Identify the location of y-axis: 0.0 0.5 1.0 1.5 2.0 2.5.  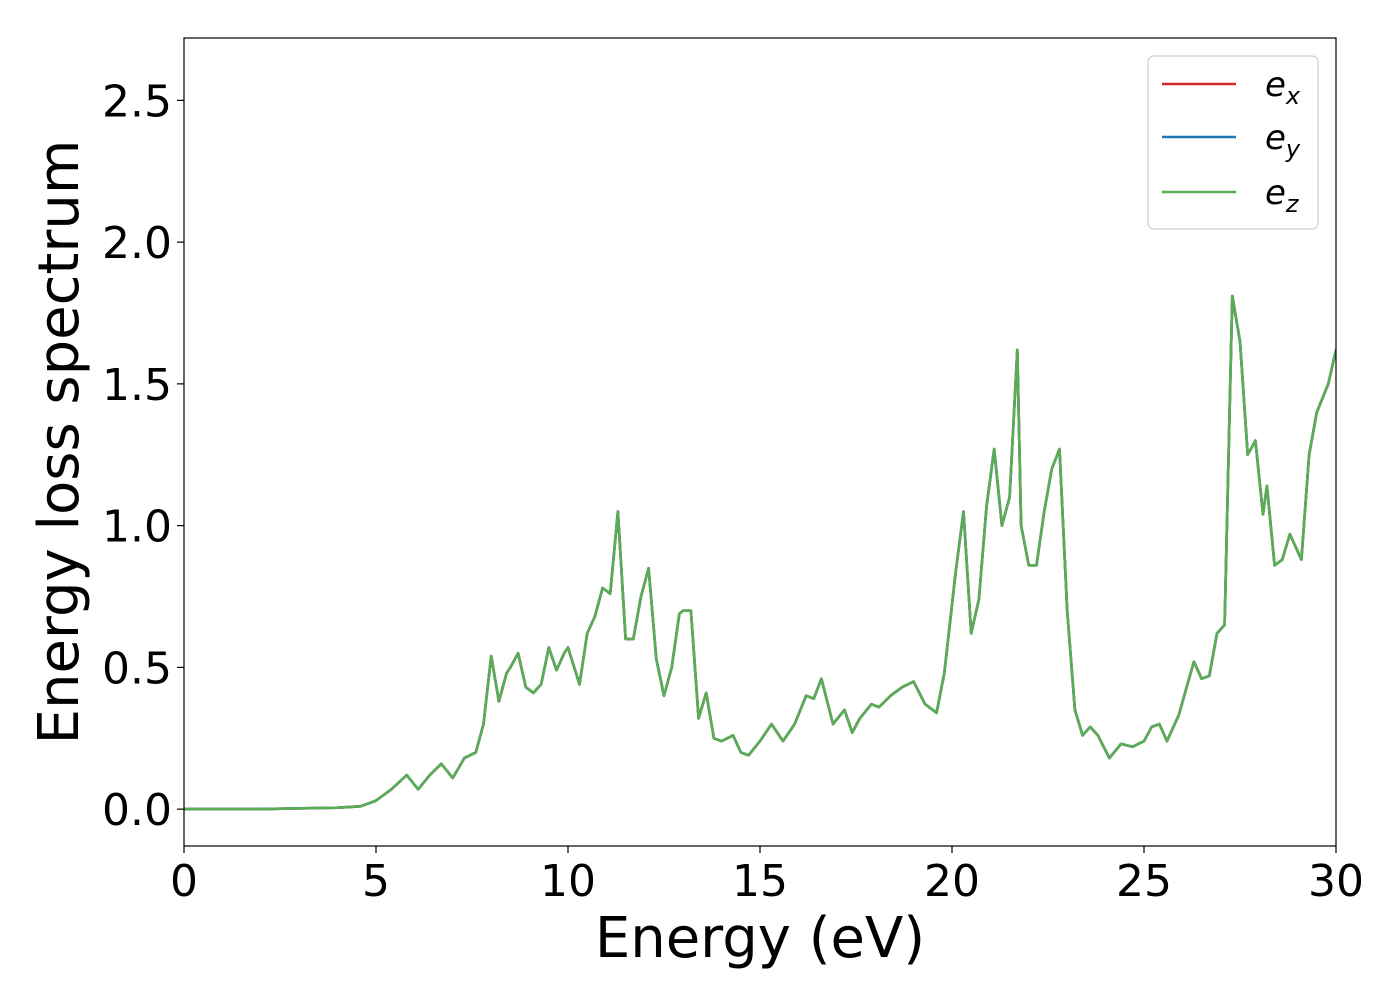
(143, 456).